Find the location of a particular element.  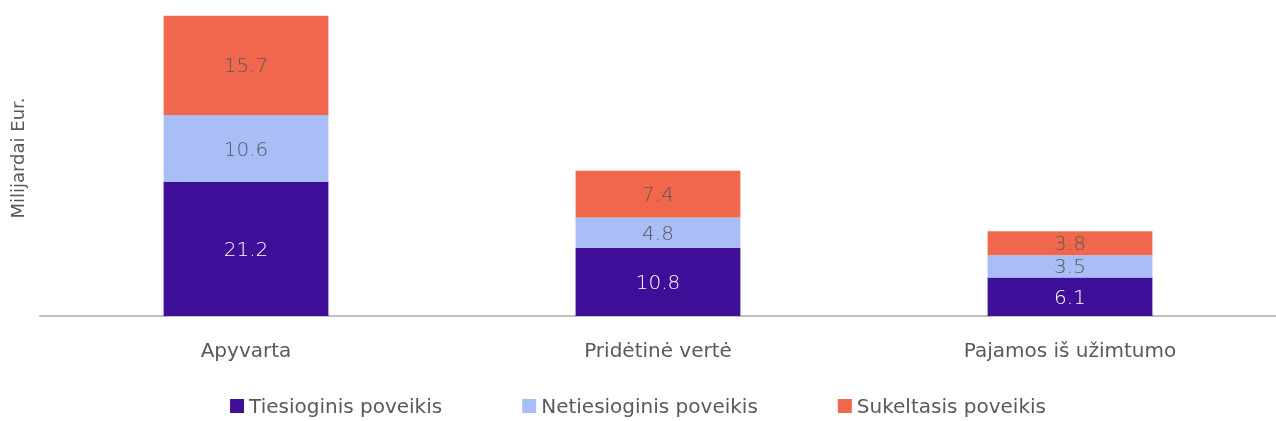

x-tick-label: Pajamos iš užimtumo is located at coordinates (1070, 350).